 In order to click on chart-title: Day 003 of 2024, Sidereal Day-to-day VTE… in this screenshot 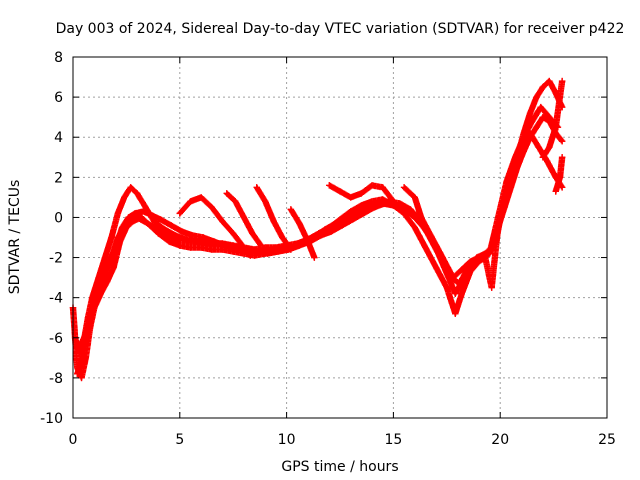, I will do `click(340, 29)`.